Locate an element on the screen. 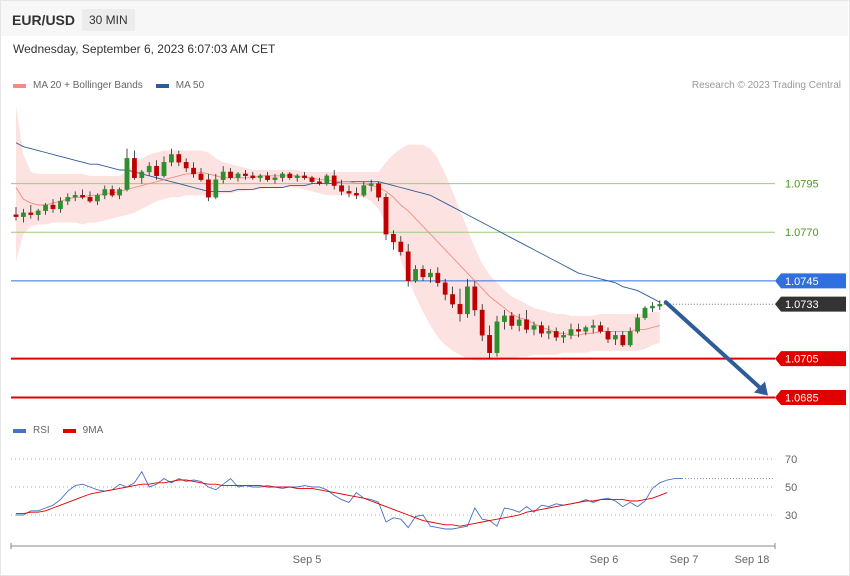 The image size is (850, 576). x-tick-label: Sep 5 is located at coordinates (307, 560).